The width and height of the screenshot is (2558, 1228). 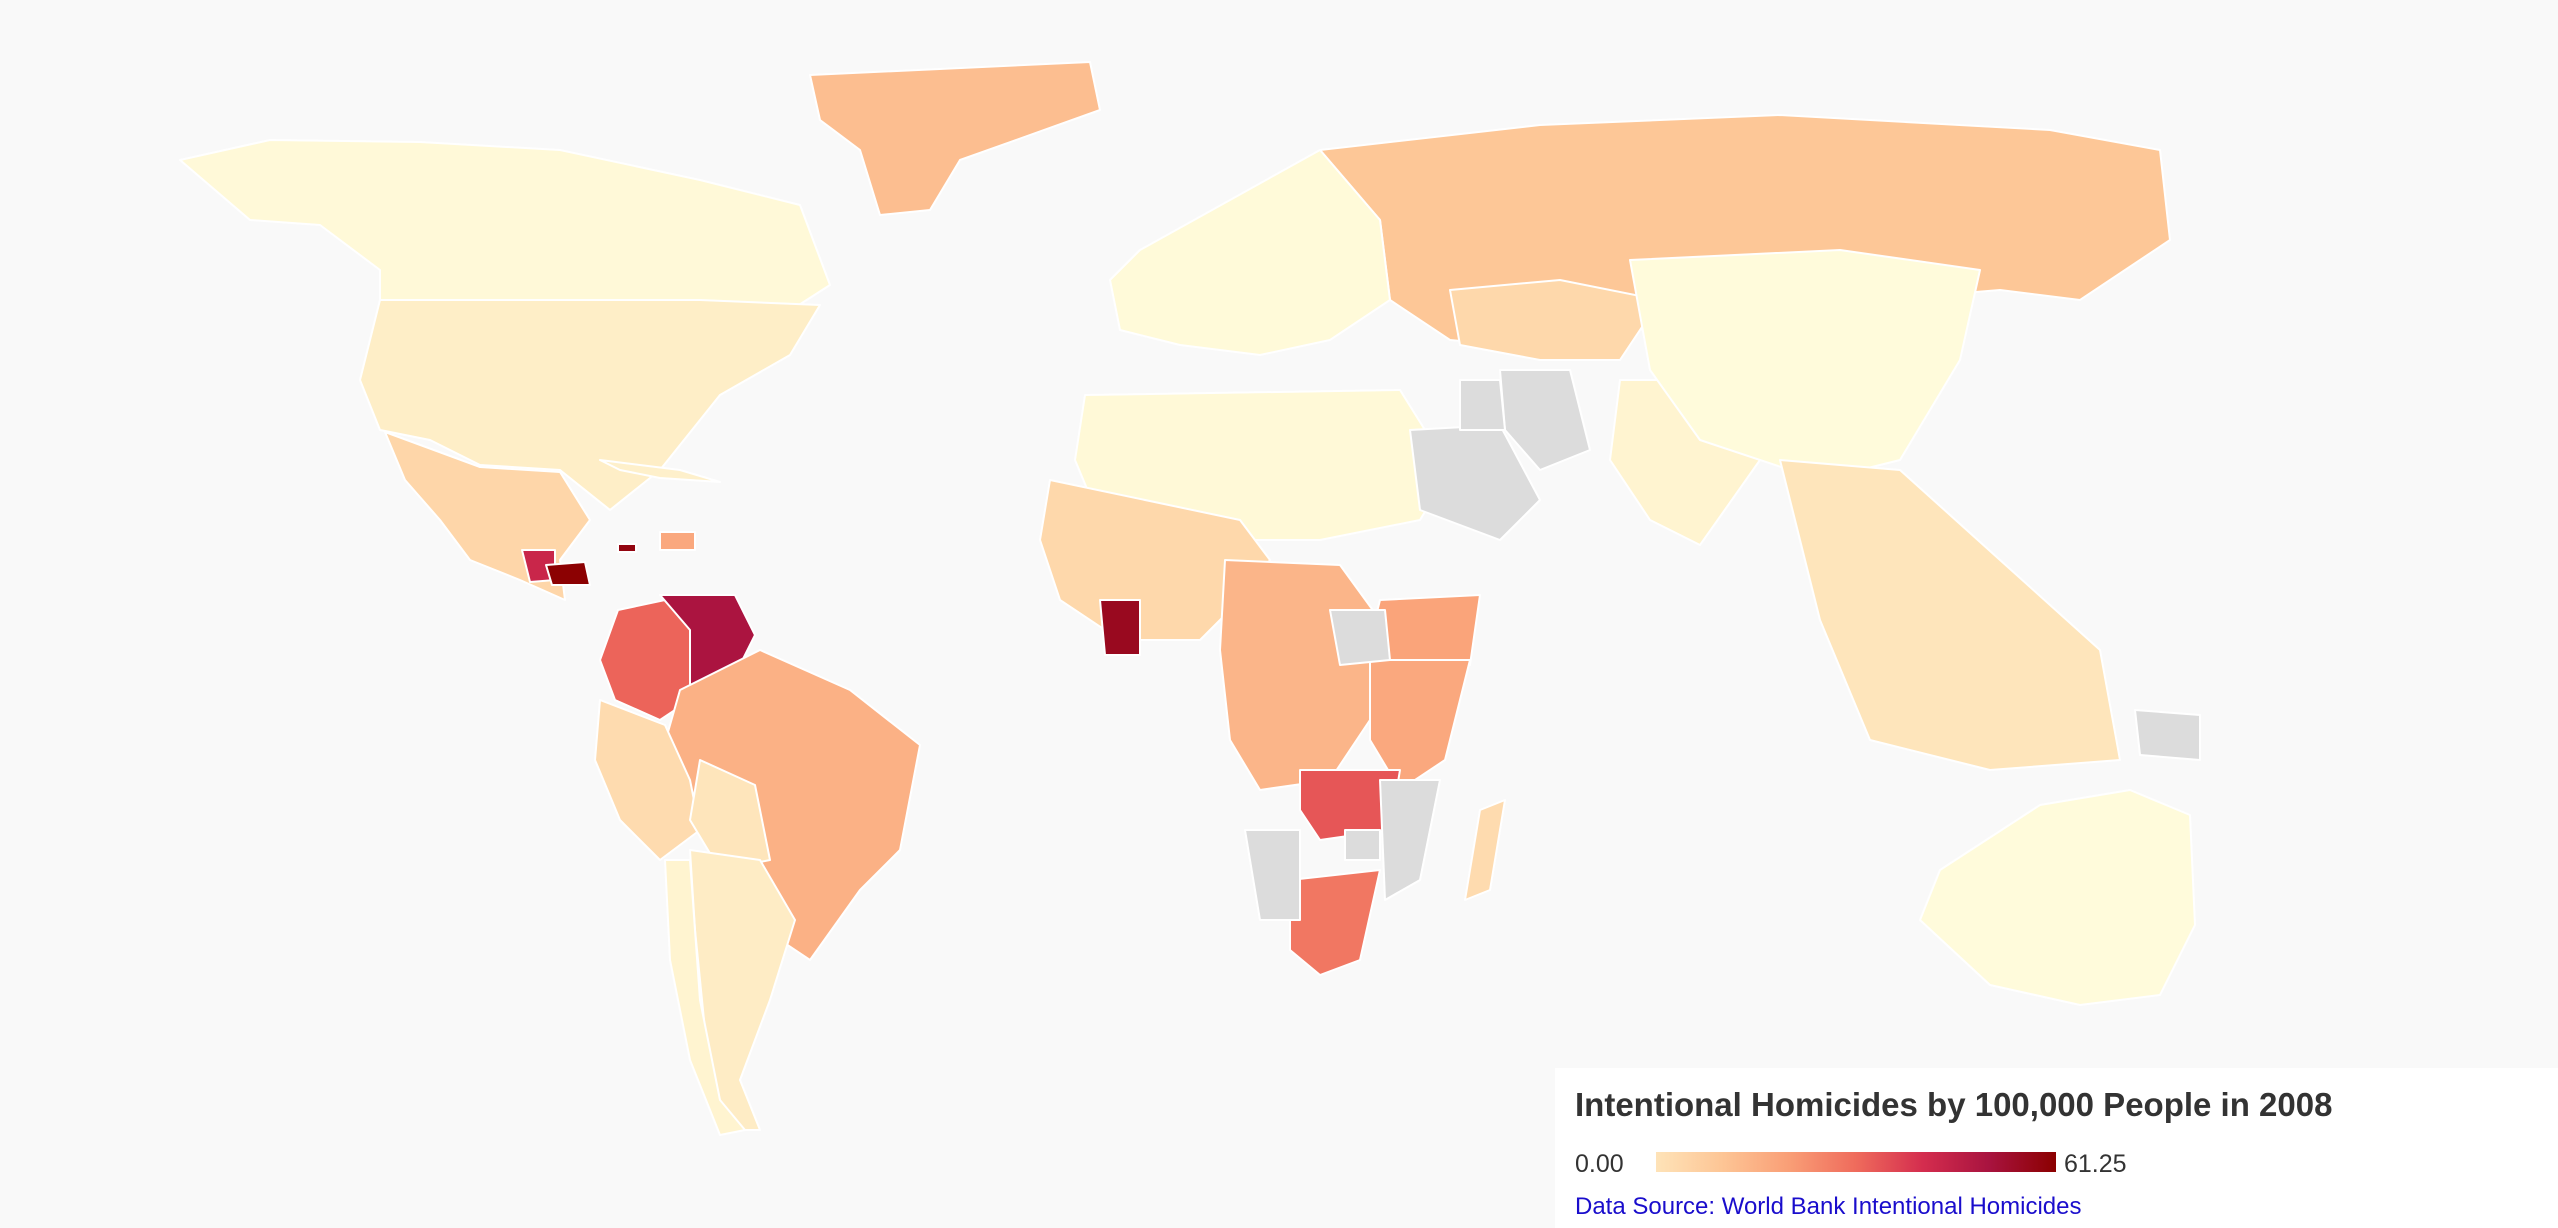 I want to click on region-south-sudan-no-data: South Sudan, so click(x=1360, y=637).